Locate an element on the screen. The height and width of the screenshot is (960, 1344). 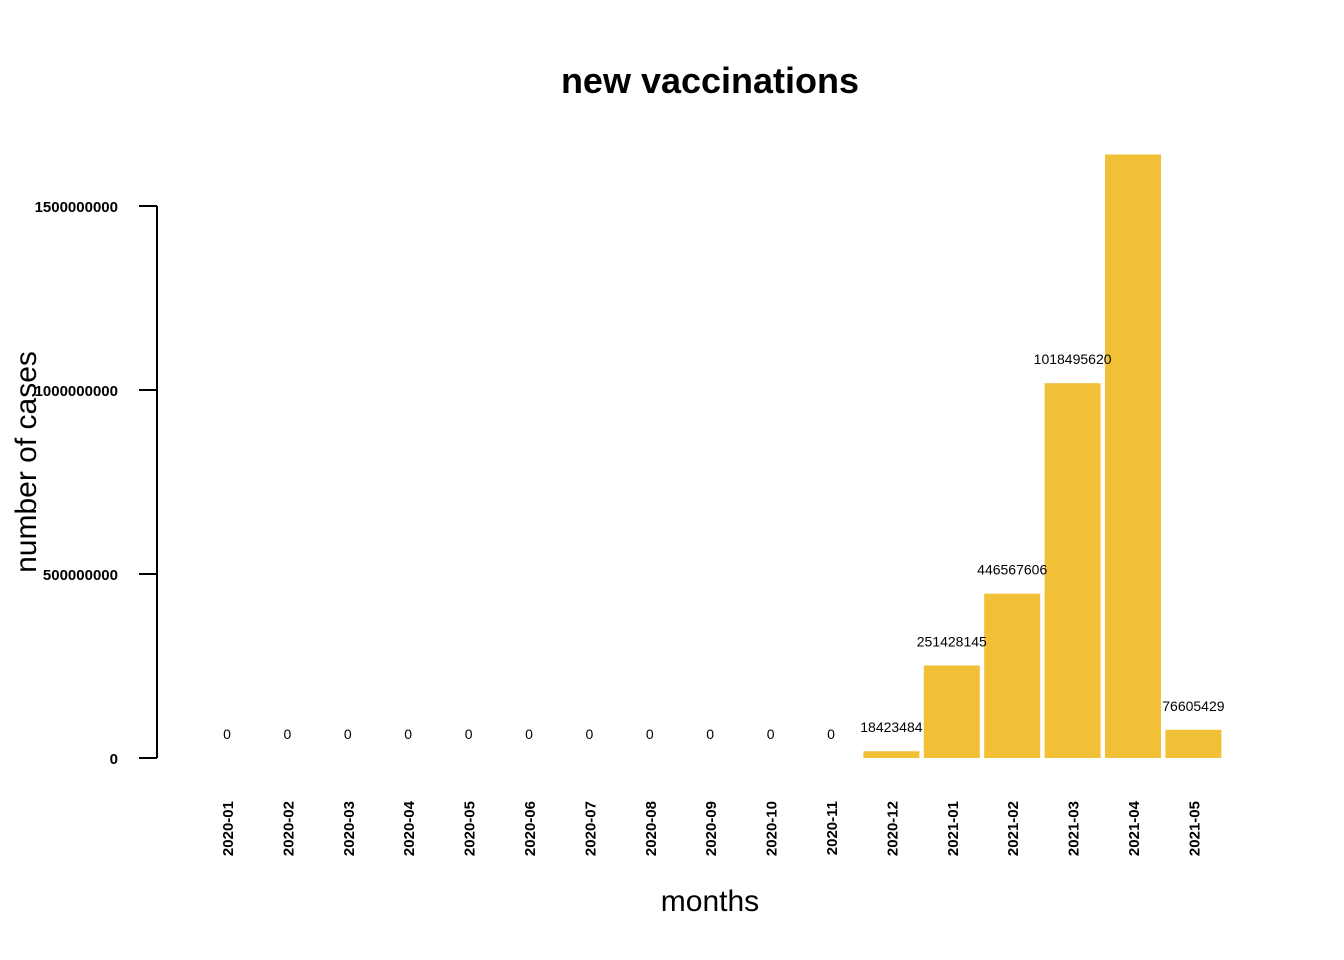
x-tick-label: 2020-07 is located at coordinates (590, 828).